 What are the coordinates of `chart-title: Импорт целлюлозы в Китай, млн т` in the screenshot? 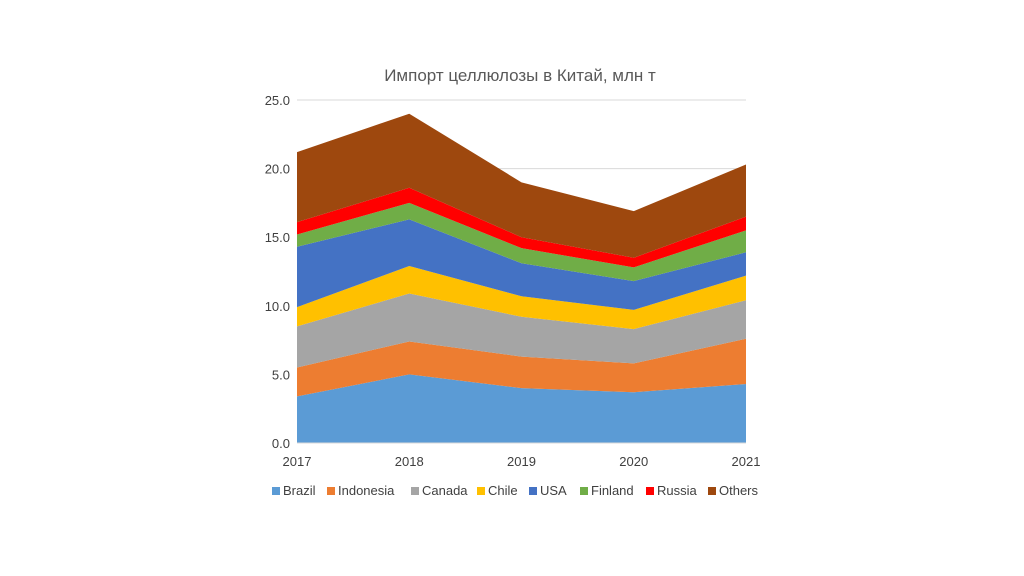 It's located at (520, 75).